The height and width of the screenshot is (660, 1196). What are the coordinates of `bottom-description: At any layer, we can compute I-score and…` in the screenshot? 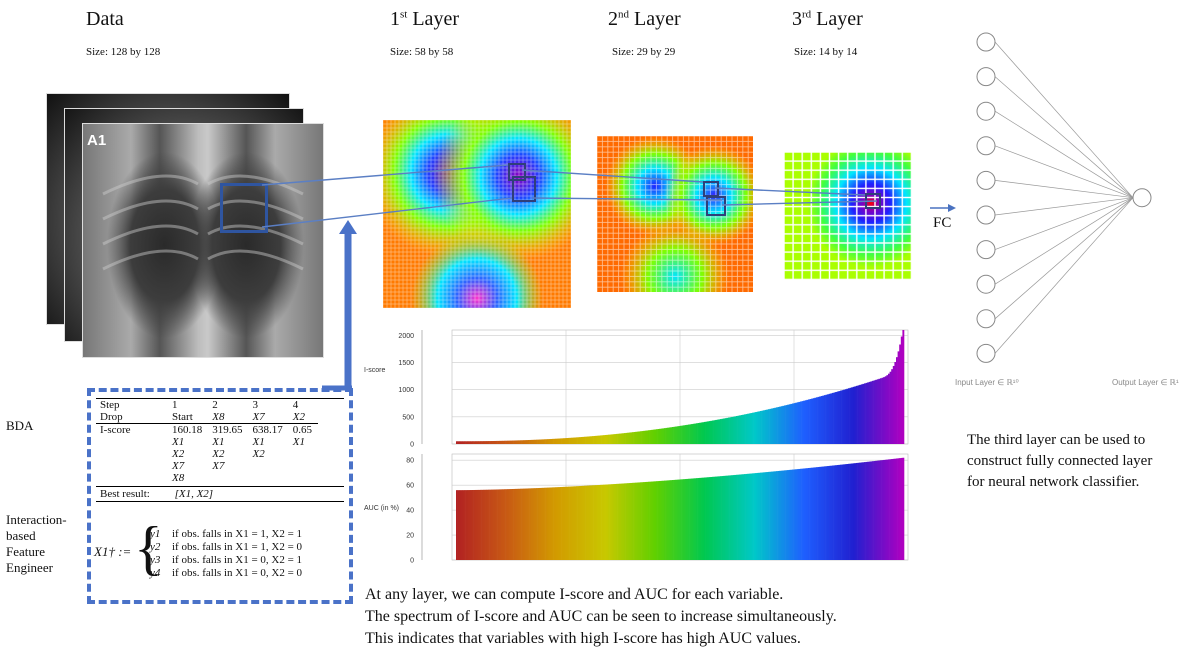 It's located at (601, 617).